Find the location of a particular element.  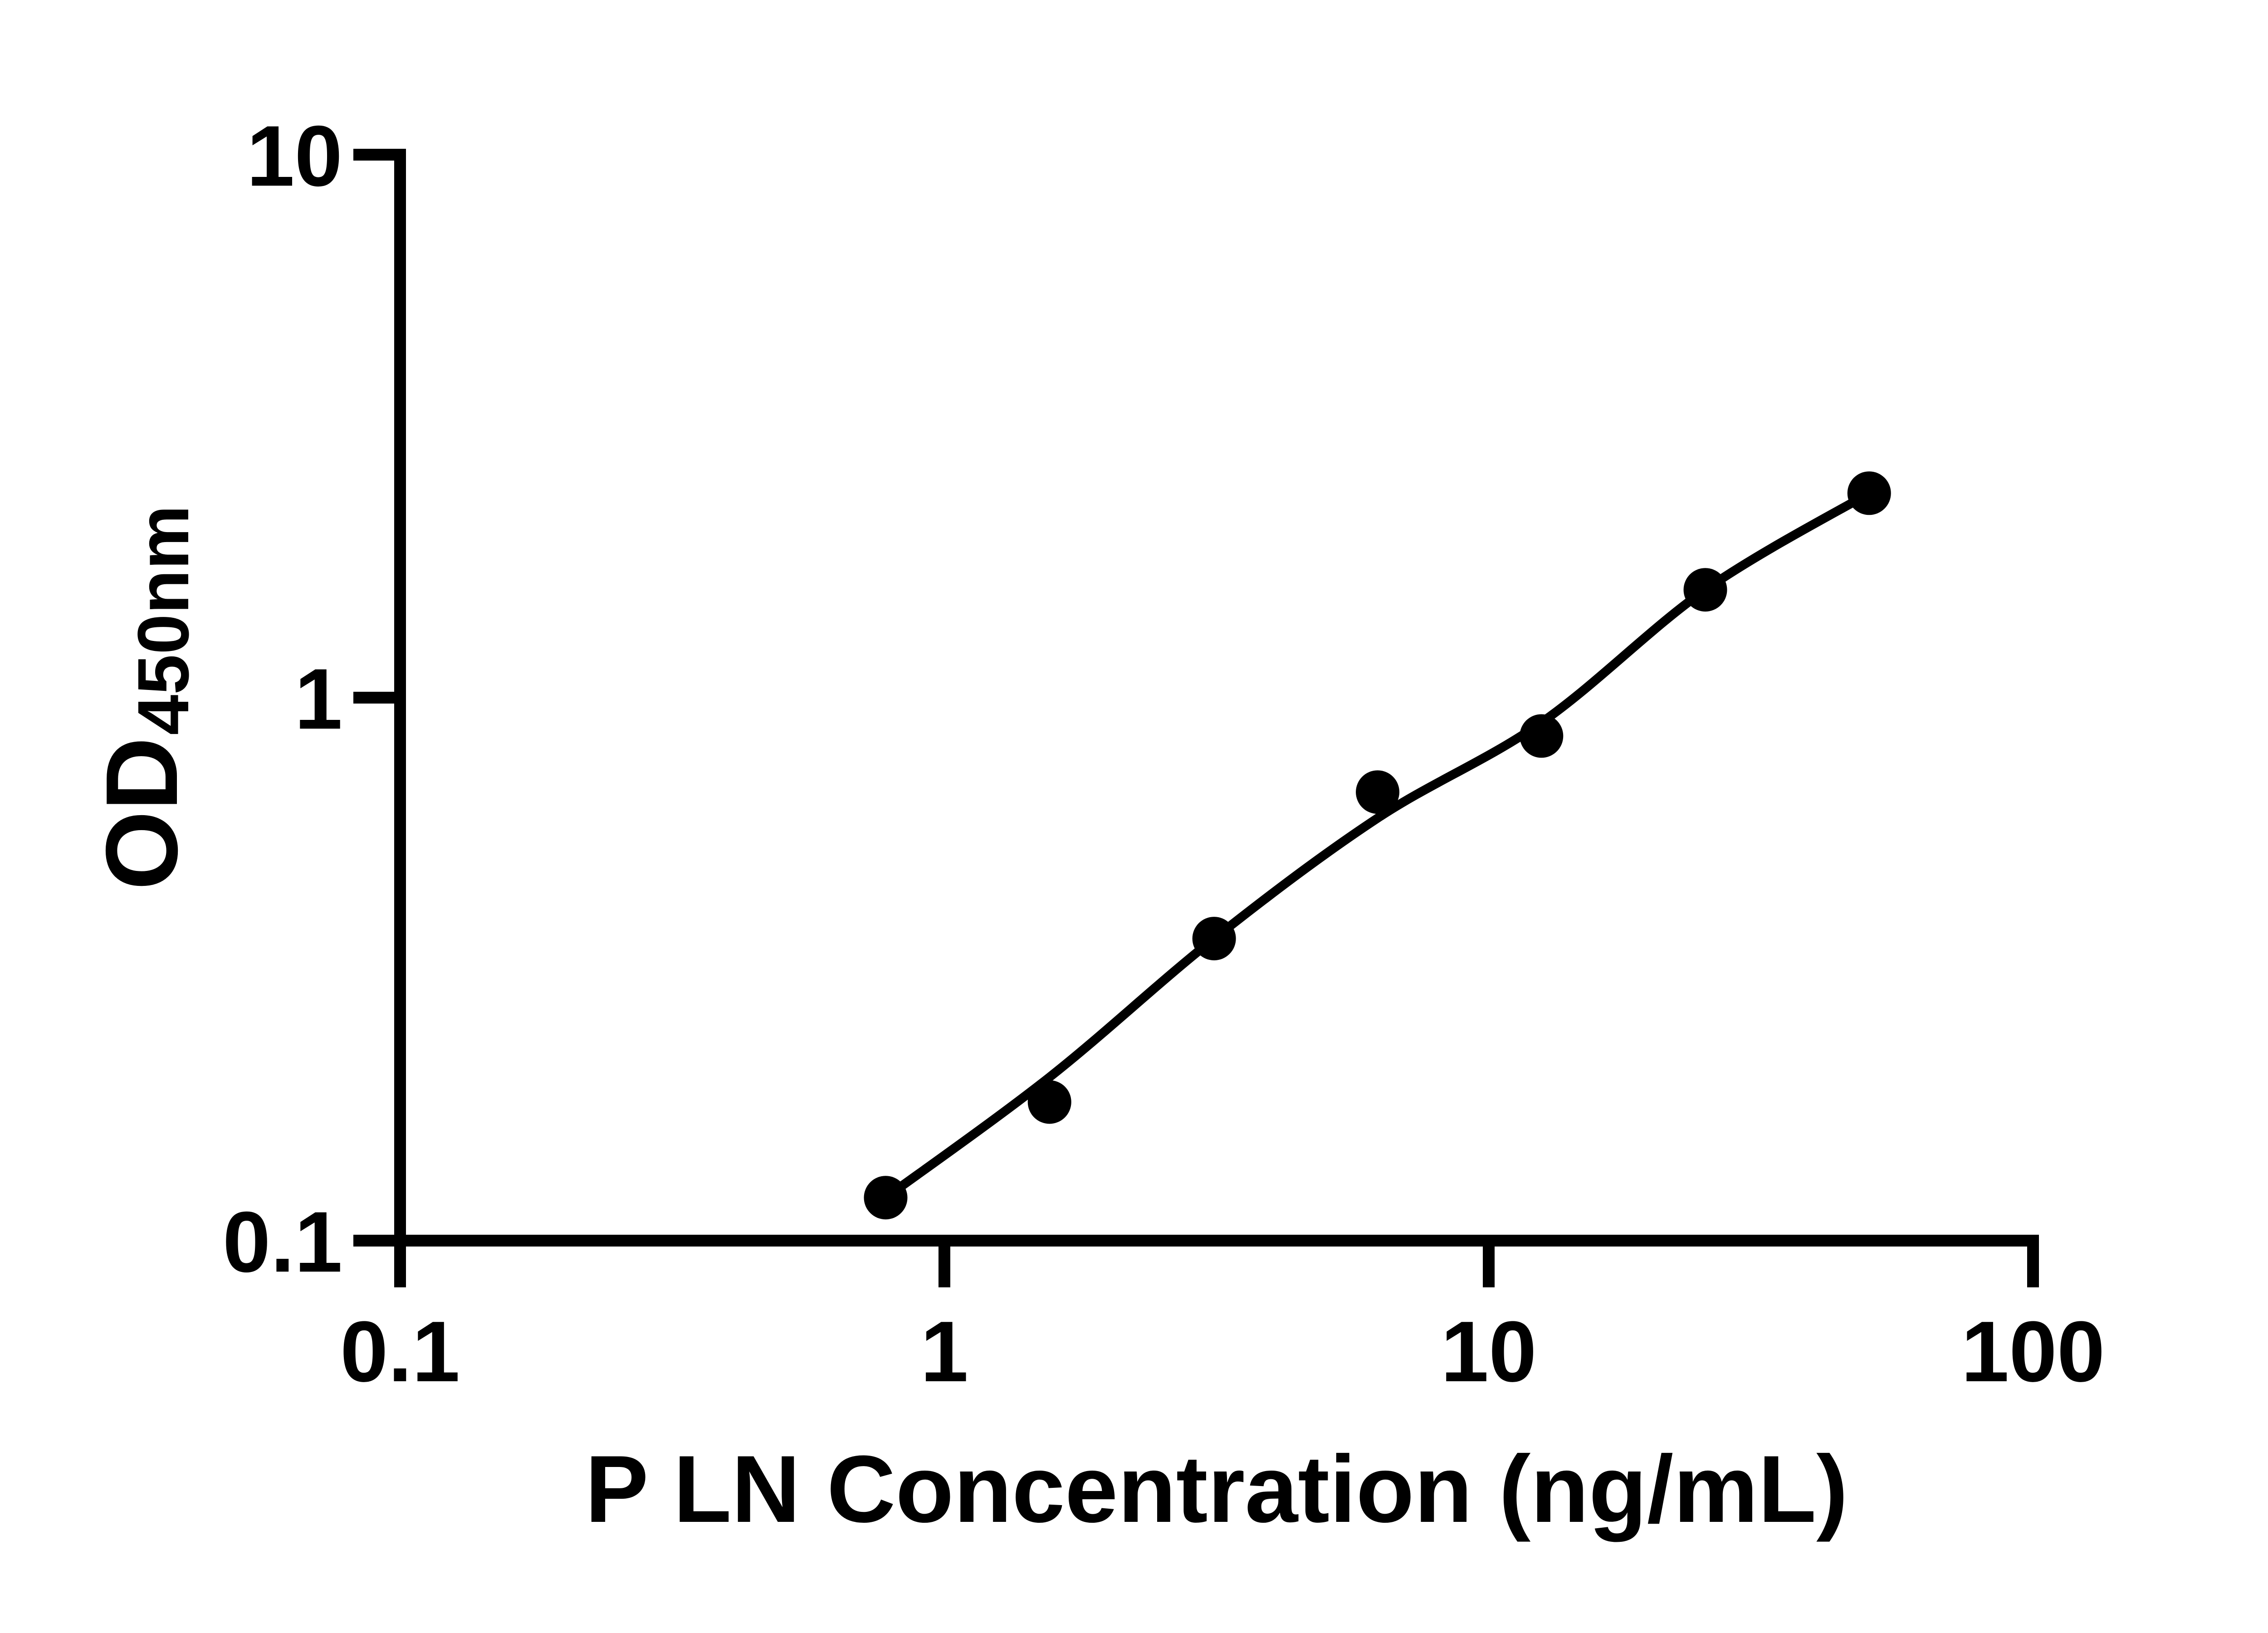

y-axis-title-main: OD is located at coordinates (141, 813).